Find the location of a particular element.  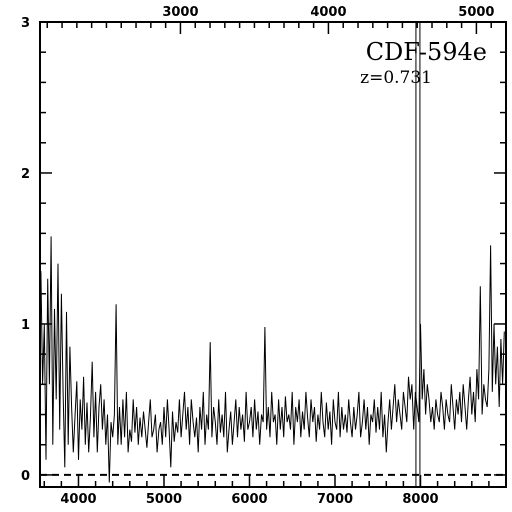

x-bottom-tick-label: 8000 is located at coordinates (420, 499).